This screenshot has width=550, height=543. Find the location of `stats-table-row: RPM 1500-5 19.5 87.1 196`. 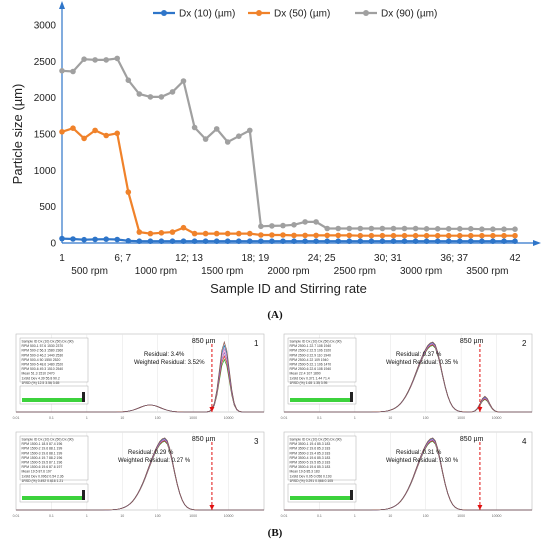

stats-table-row: RPM 1500-5 19.5 87.1 196 is located at coordinates (42, 463).